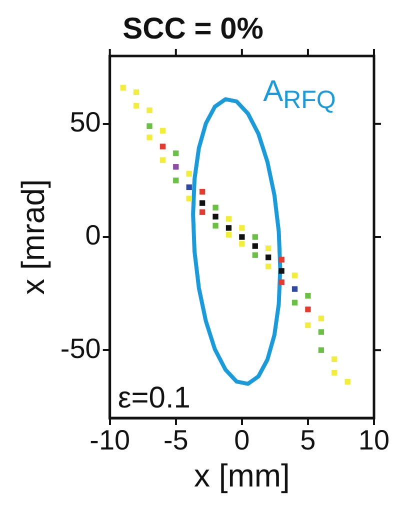 The width and height of the screenshot is (404, 505). What do you see at coordinates (193, 29) in the screenshot?
I see `chart-title: SCC = 0%` at bounding box center [193, 29].